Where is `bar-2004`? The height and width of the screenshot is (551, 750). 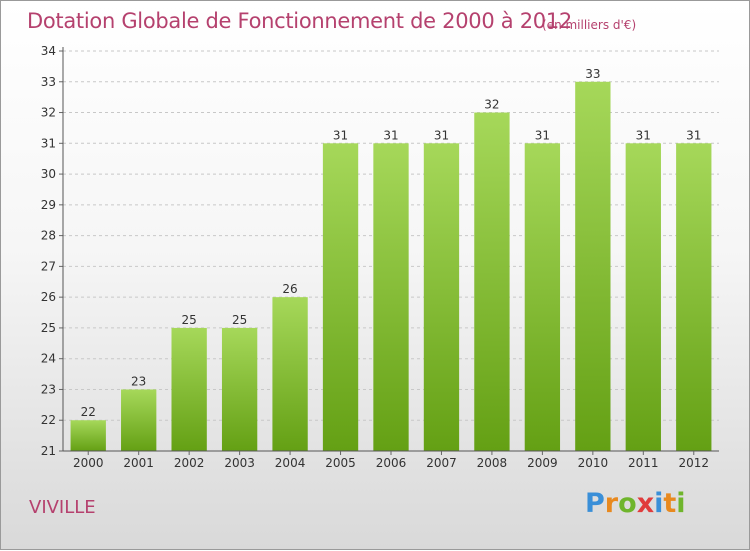
bar-2004 is located at coordinates (290, 374).